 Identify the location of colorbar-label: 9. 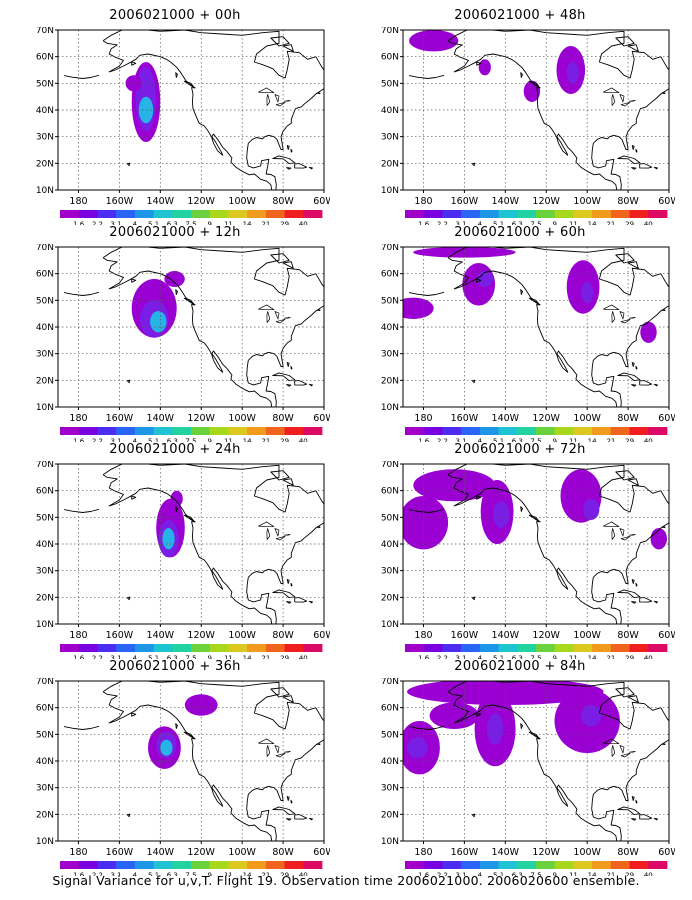
(209, 223).